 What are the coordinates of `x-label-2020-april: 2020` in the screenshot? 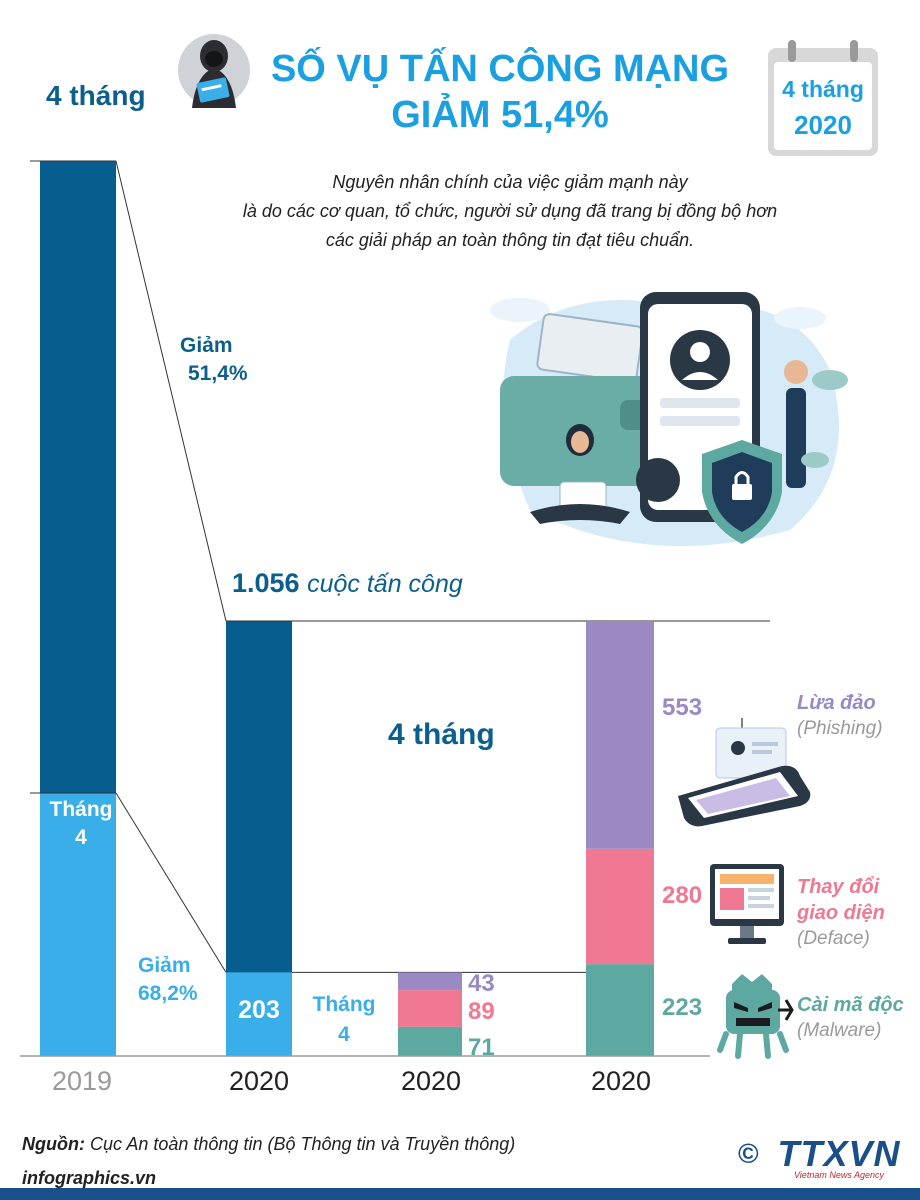 It's located at (431, 1081).